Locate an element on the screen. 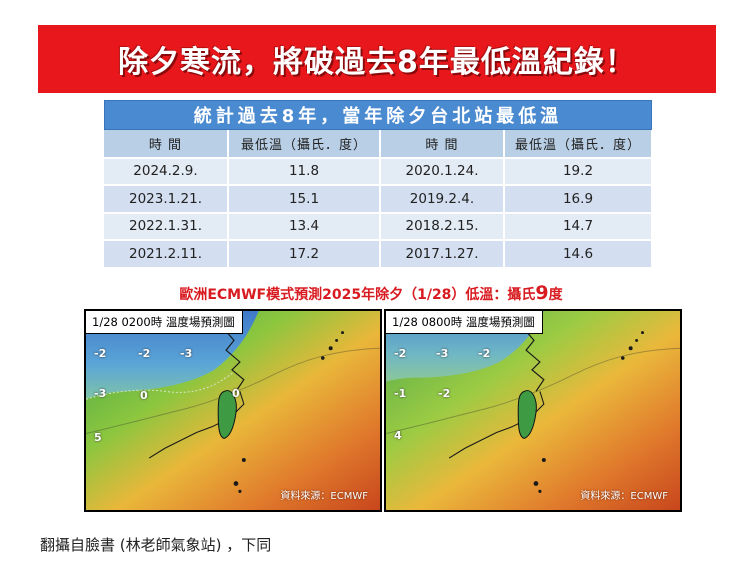  table-row: 2022.1.31. 13.4 2018.2.15. 14.7 is located at coordinates (378, 226).